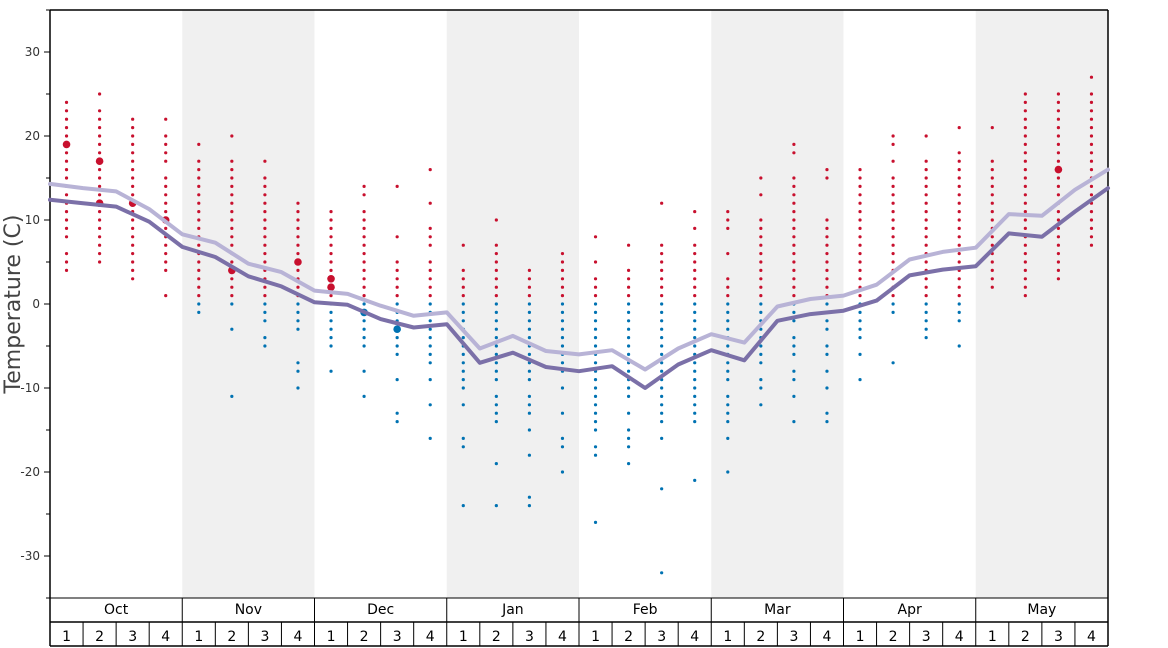 The image size is (1168, 648). Describe the element at coordinates (1041, 610) in the screenshot. I see `month-label: May` at that location.